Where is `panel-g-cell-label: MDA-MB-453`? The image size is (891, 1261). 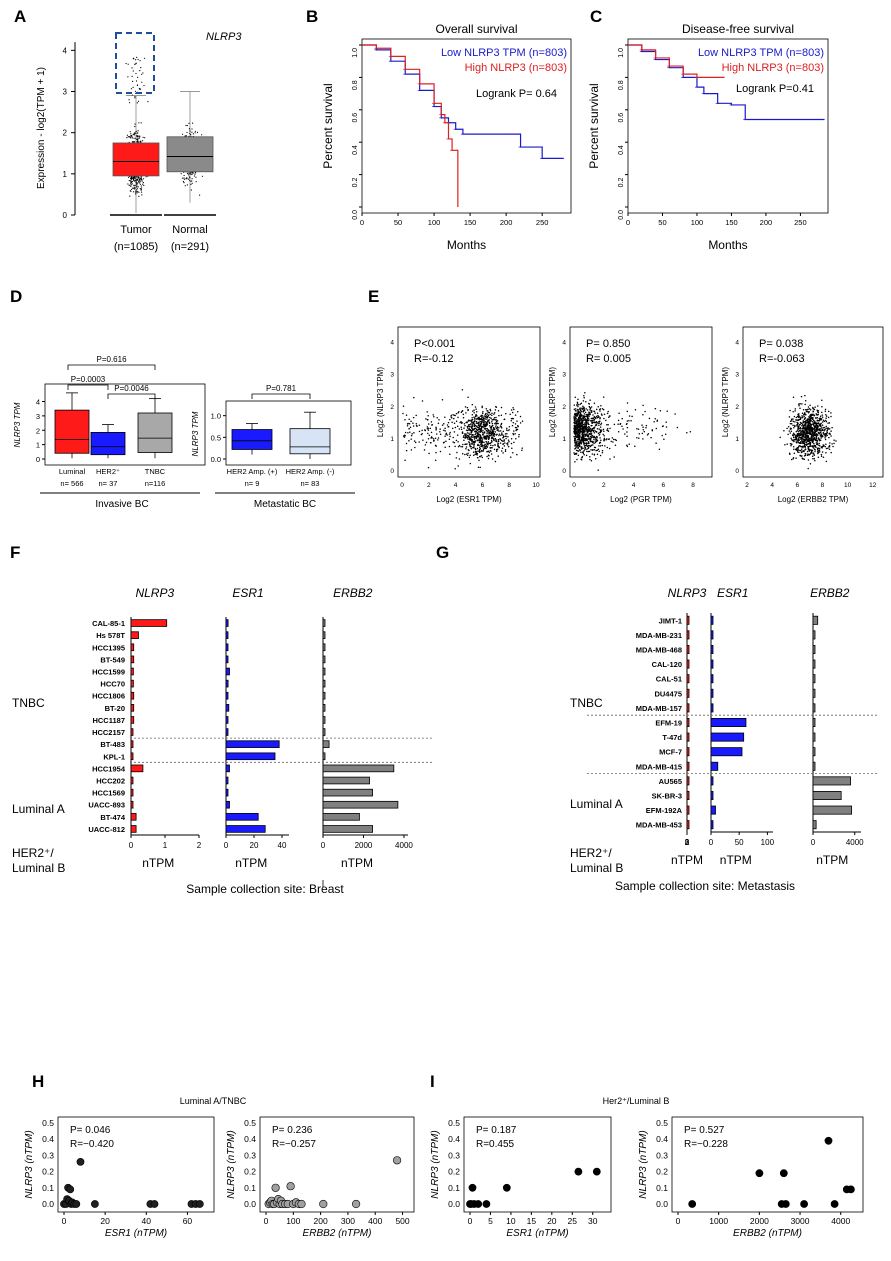 panel-g-cell-label: MDA-MB-453 is located at coordinates (659, 825).